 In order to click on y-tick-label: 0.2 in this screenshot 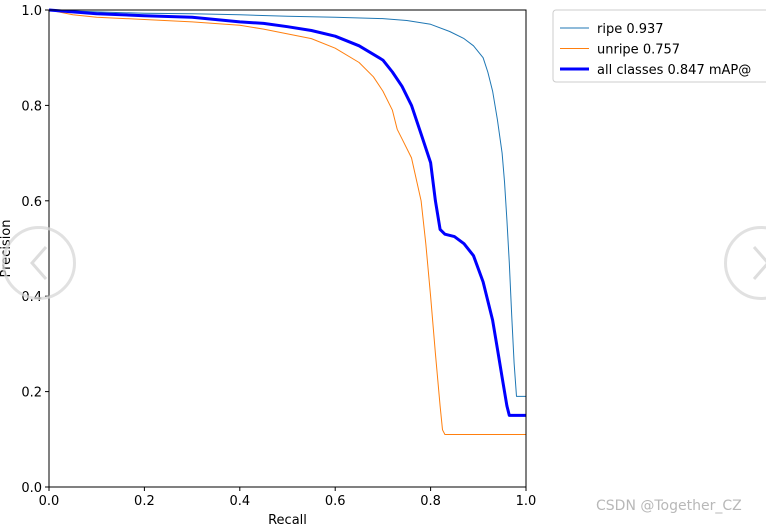, I will do `click(31, 393)`.